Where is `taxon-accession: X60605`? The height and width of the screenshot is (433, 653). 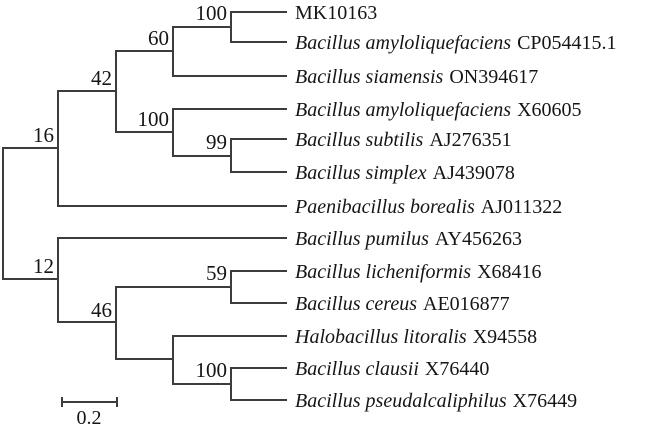 taxon-accession: X60605 is located at coordinates (549, 110).